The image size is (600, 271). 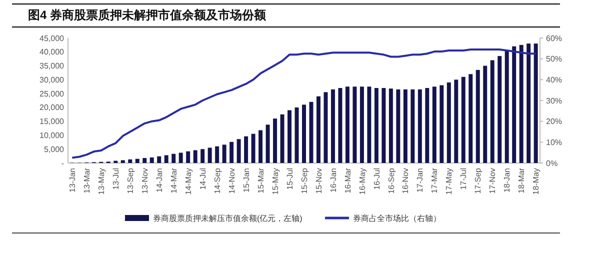 I want to click on x-tick-label: 17-Jan, so click(x=420, y=180).